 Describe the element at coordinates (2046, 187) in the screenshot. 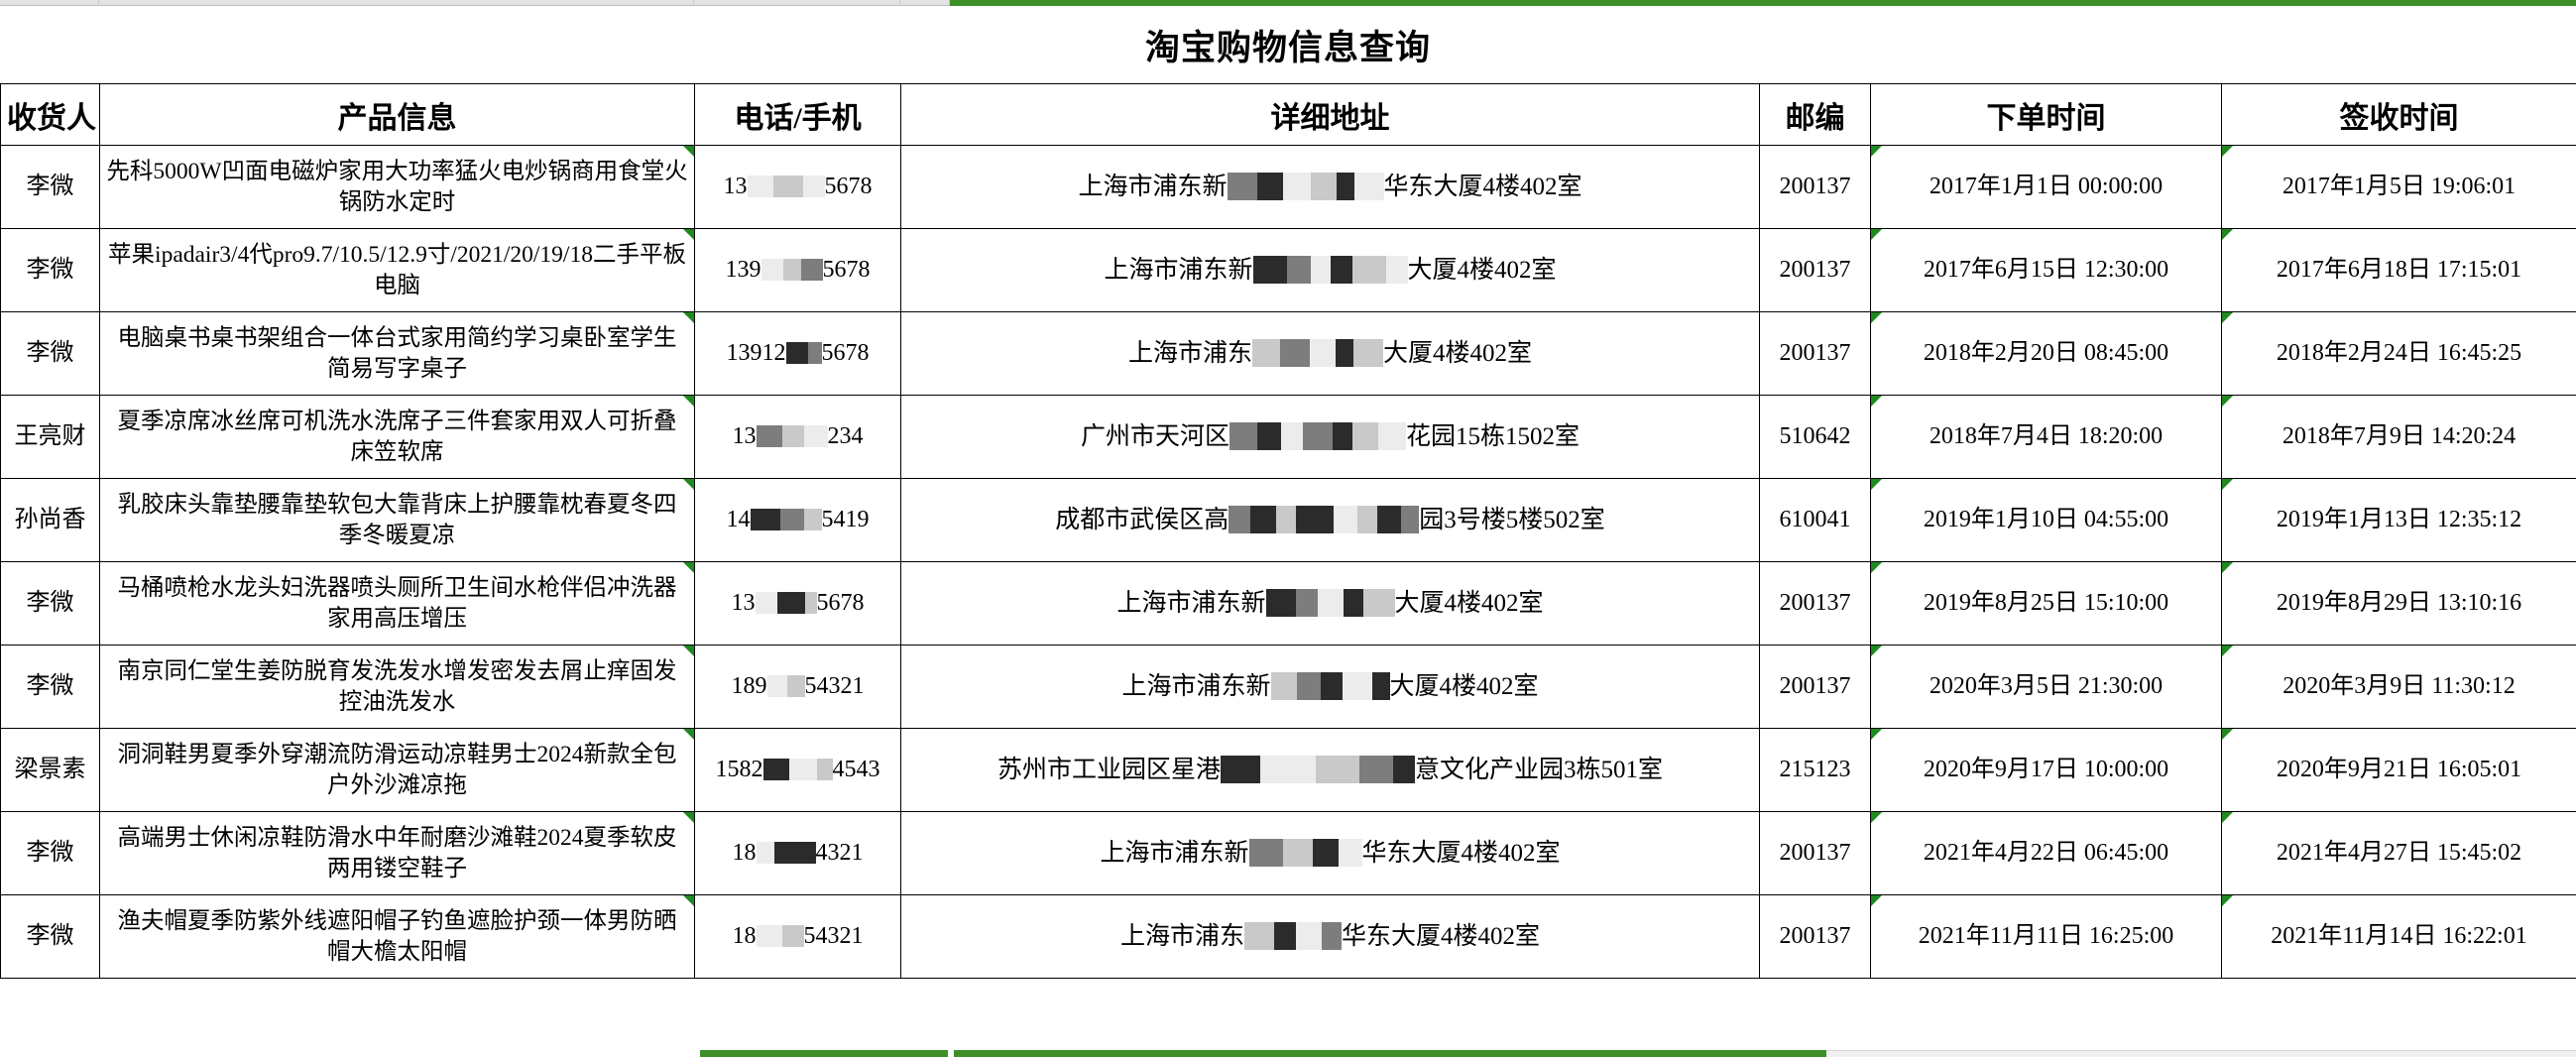

I see `cell-order-time: 2017年1月1日 00:00:00` at that location.